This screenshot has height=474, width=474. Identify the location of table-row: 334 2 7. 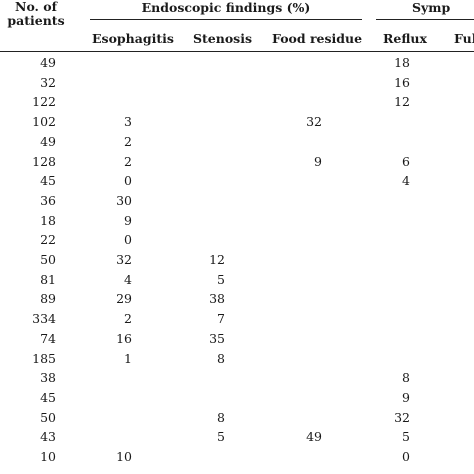
(237, 319).